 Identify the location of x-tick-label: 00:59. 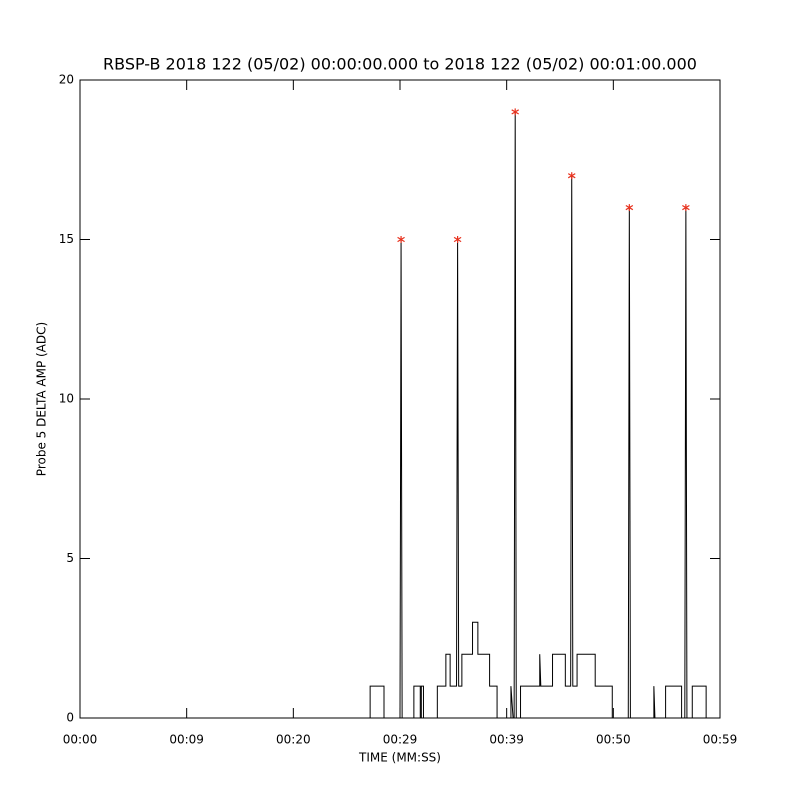
(720, 740).